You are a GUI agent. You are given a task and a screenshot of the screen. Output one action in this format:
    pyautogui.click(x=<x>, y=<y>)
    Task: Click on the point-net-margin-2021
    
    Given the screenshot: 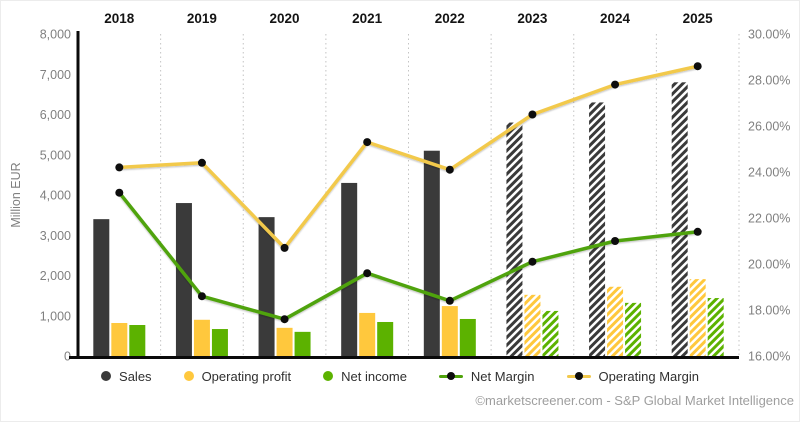 What is the action you would take?
    pyautogui.click(x=367, y=273)
    